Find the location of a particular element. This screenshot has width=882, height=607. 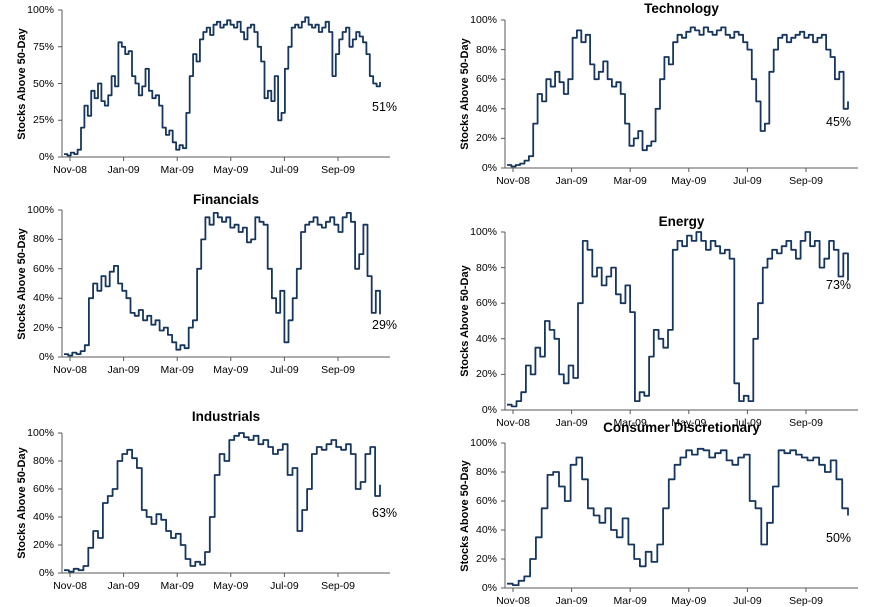

end-value-label: 50% is located at coordinates (839, 538).